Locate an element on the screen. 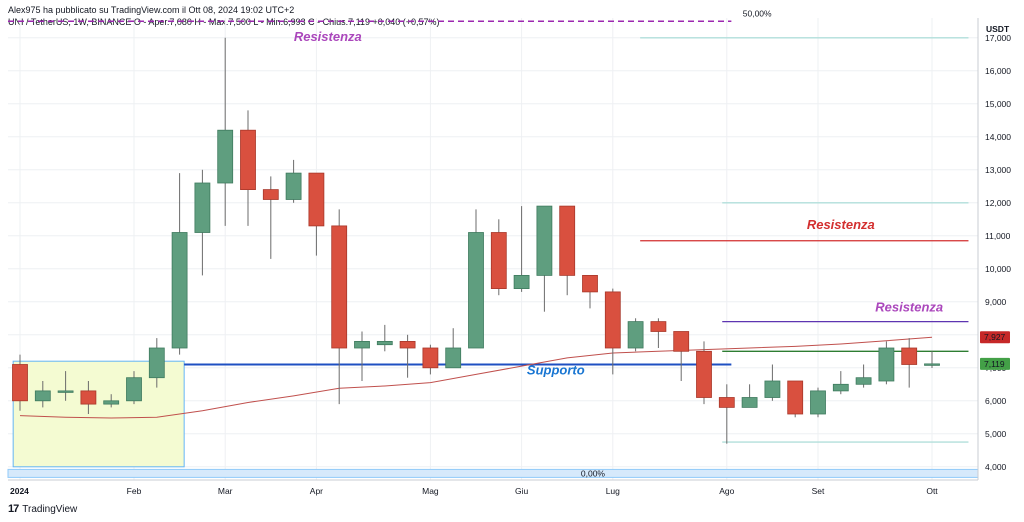 Image resolution: width=1024 pixels, height=522 pixels. time-tick-label: Set is located at coordinates (818, 491).